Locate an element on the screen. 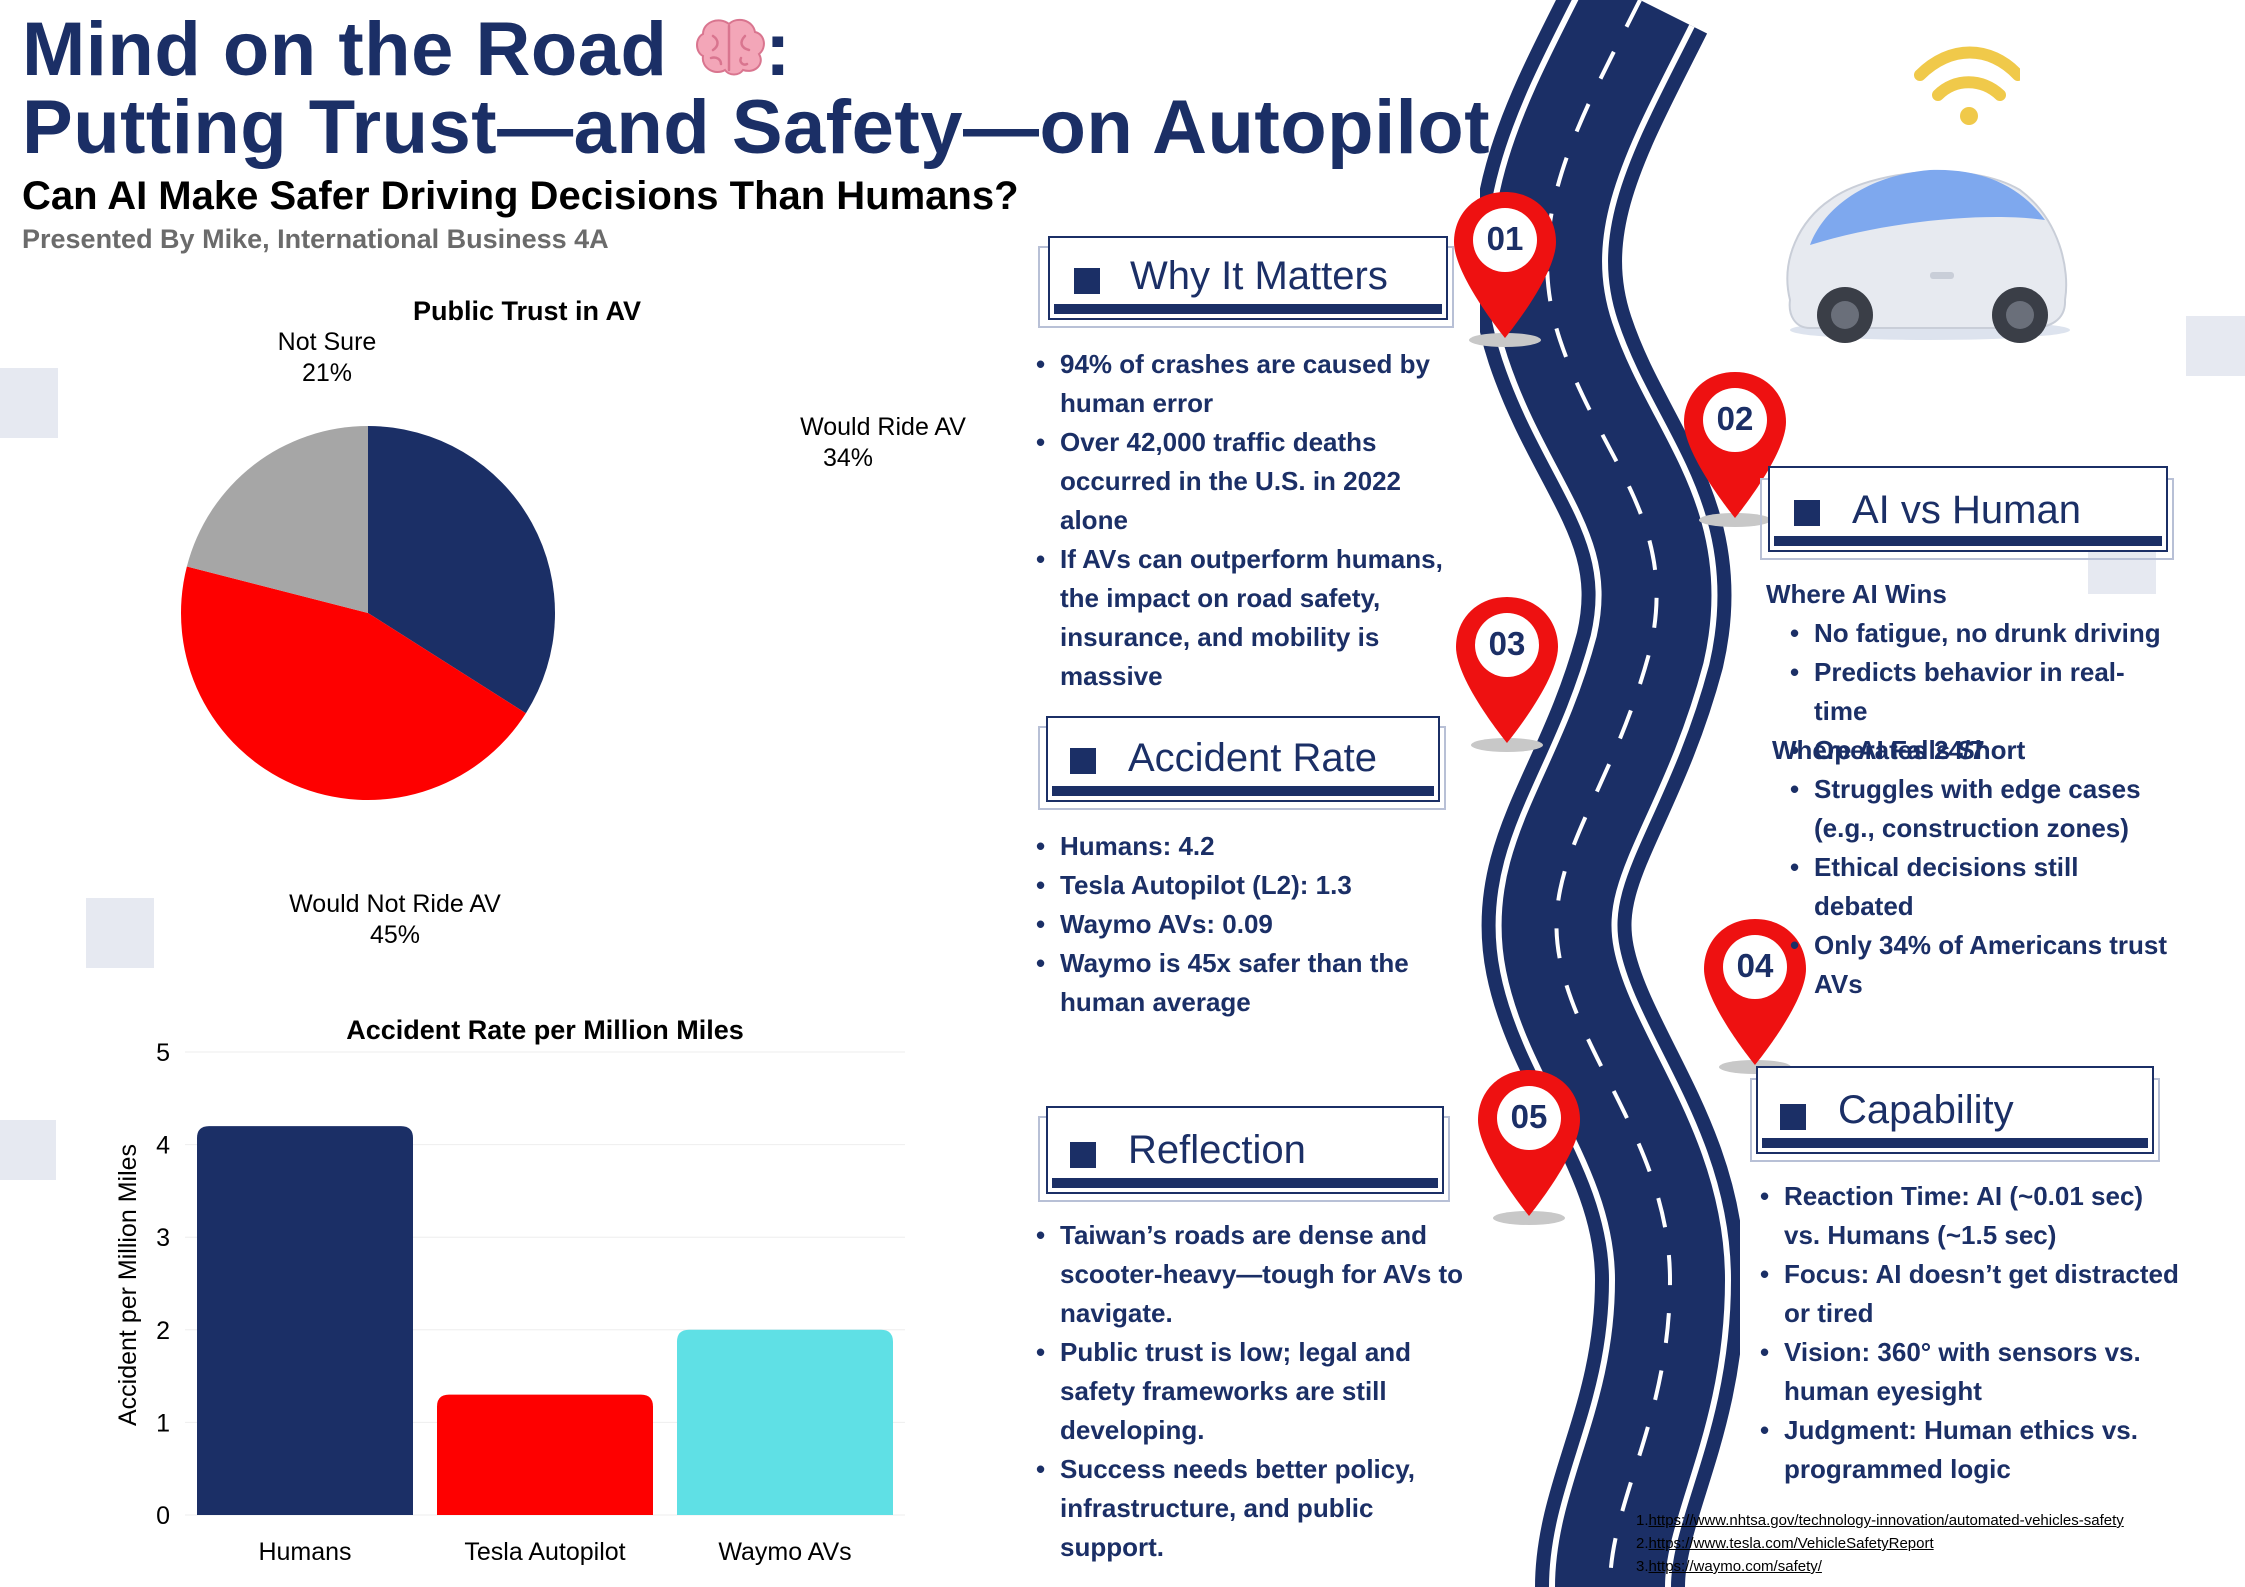  y-tick-label: 0 is located at coordinates (163, 1516).